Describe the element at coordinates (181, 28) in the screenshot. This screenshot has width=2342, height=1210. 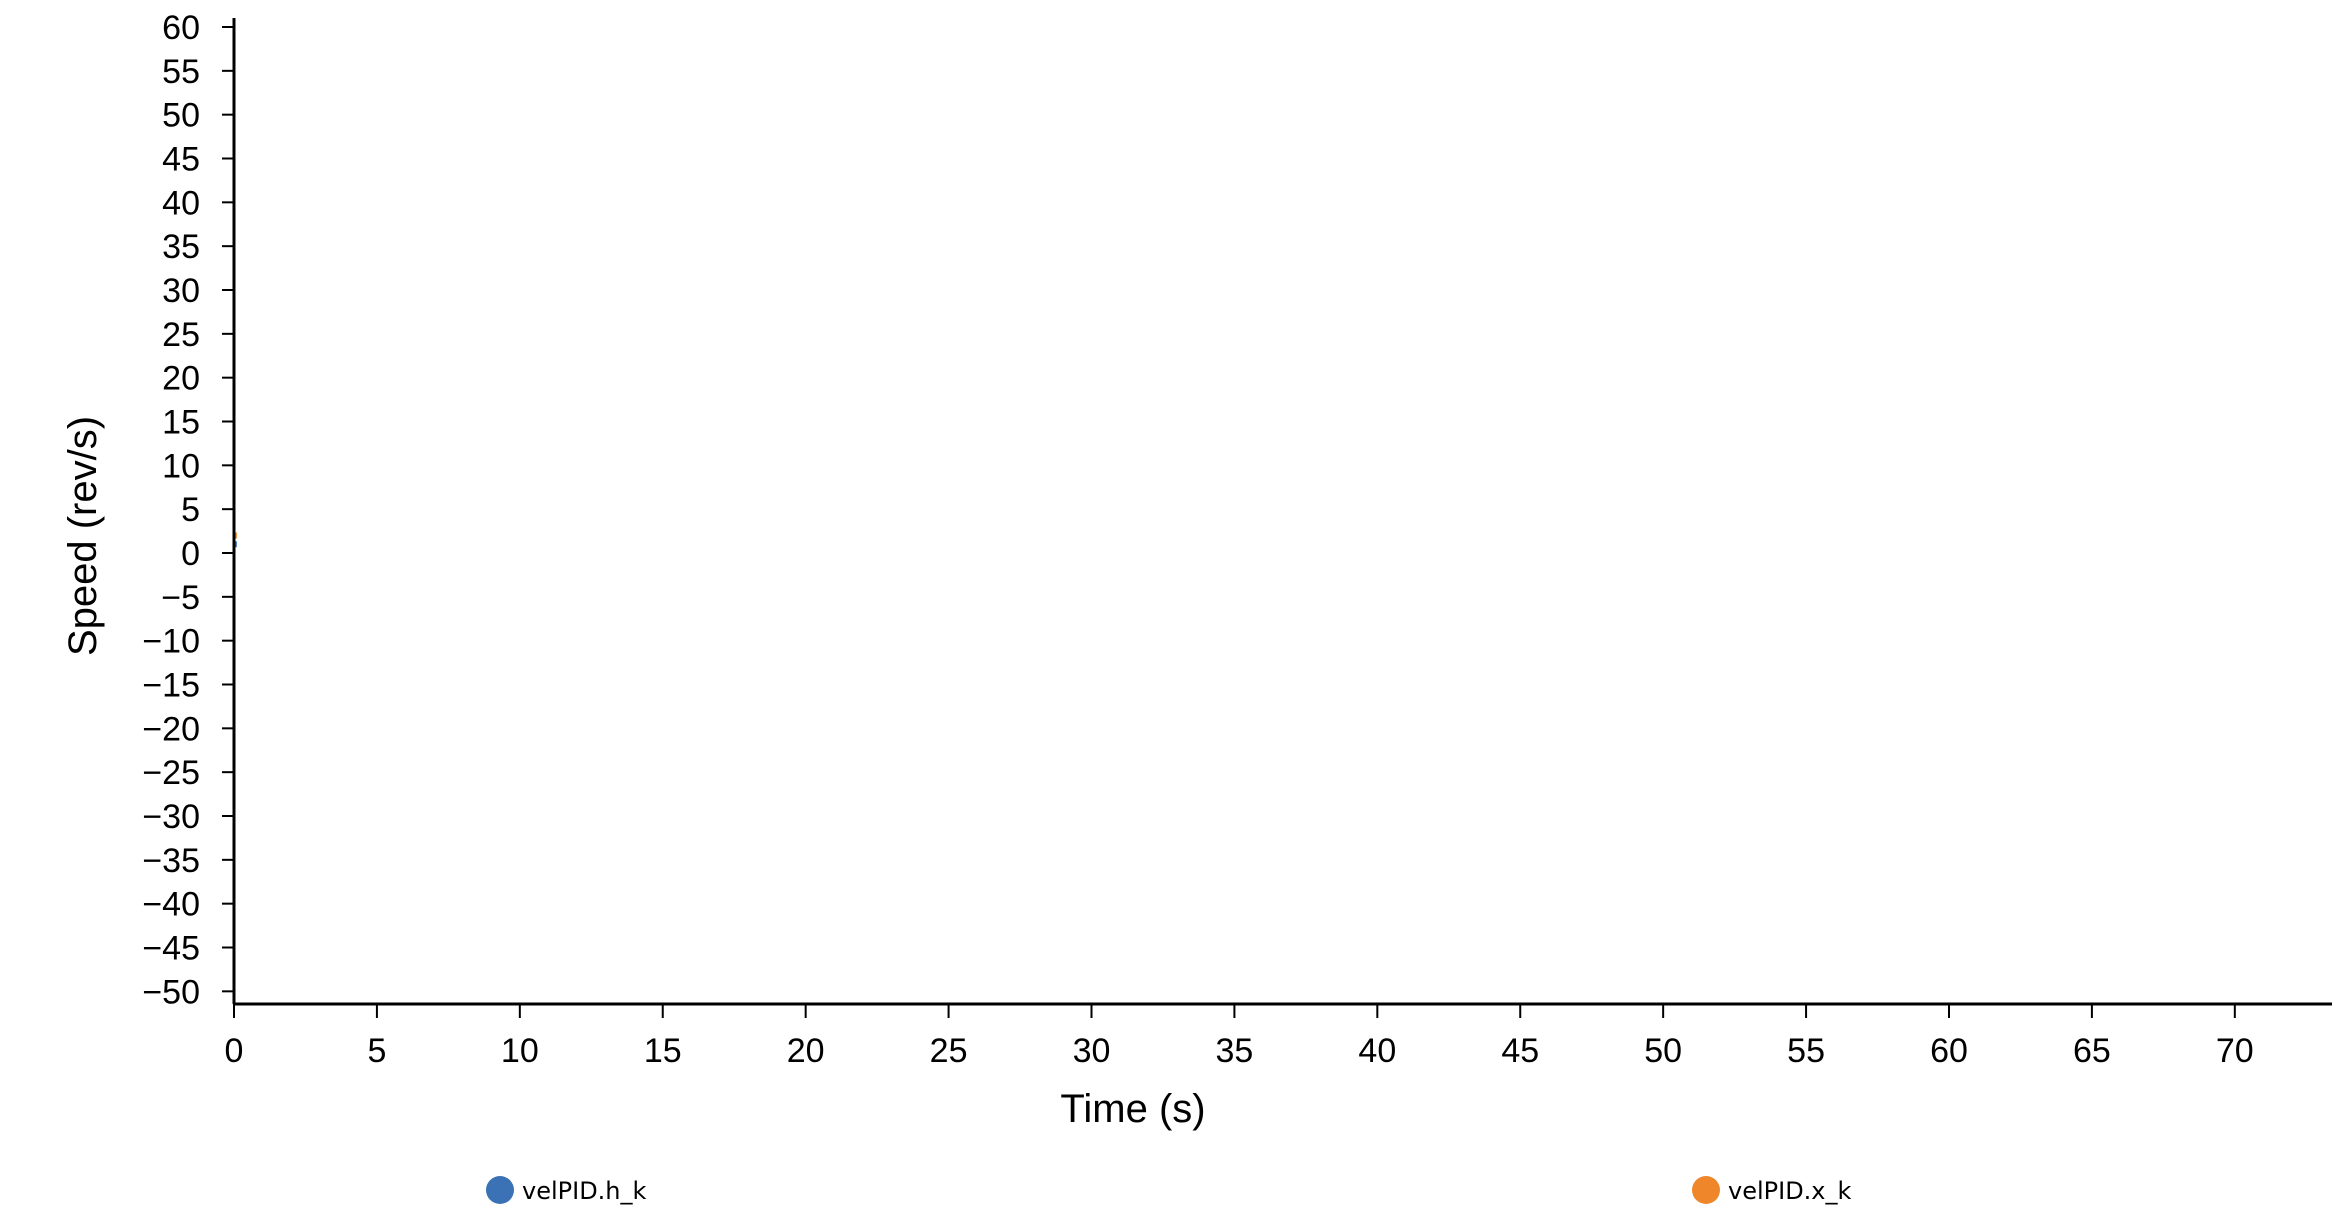
I see `y-tick-label: 60` at that location.